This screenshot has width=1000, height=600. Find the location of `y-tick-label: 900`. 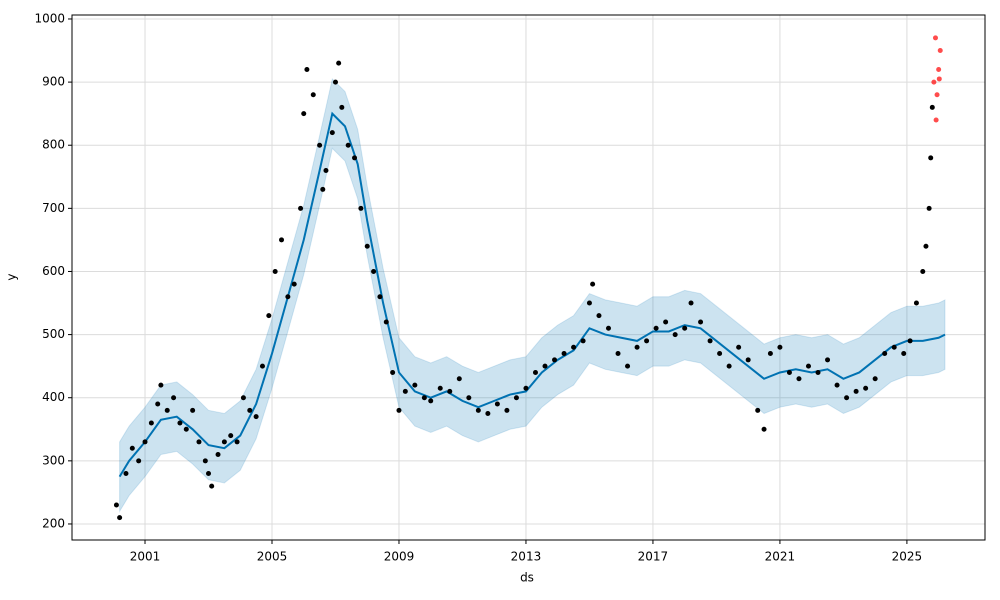

y-tick-label: 900 is located at coordinates (53, 82).